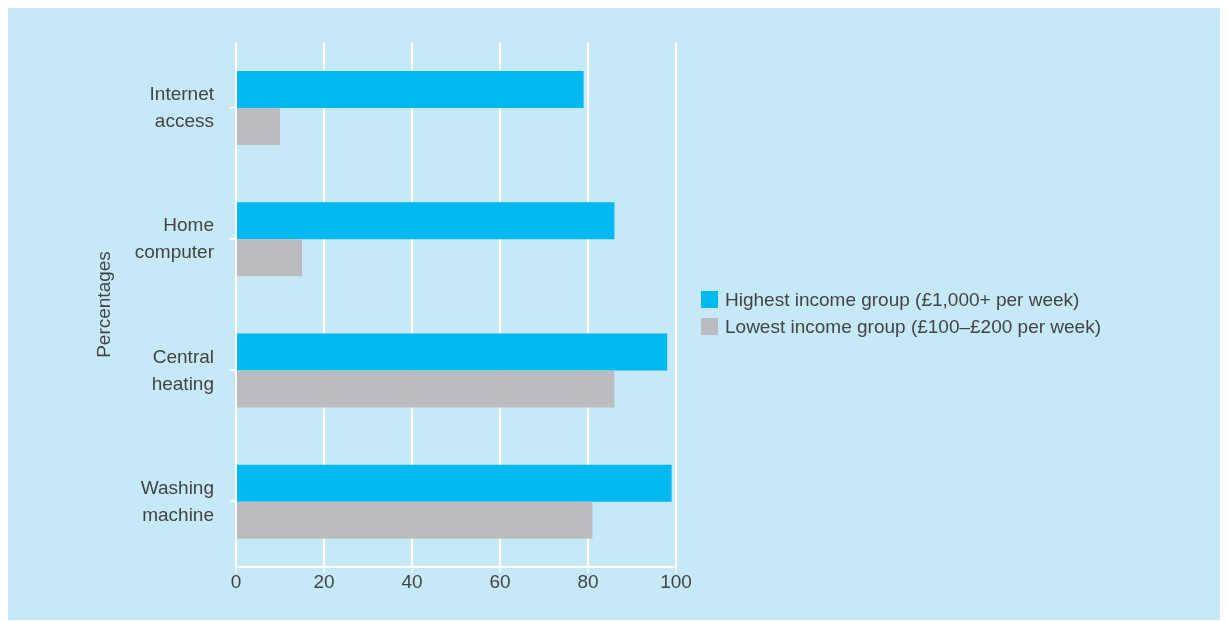  Describe the element at coordinates (913, 327) in the screenshot. I see `legend-label: Lowest income group (£100–£200 per week)` at that location.